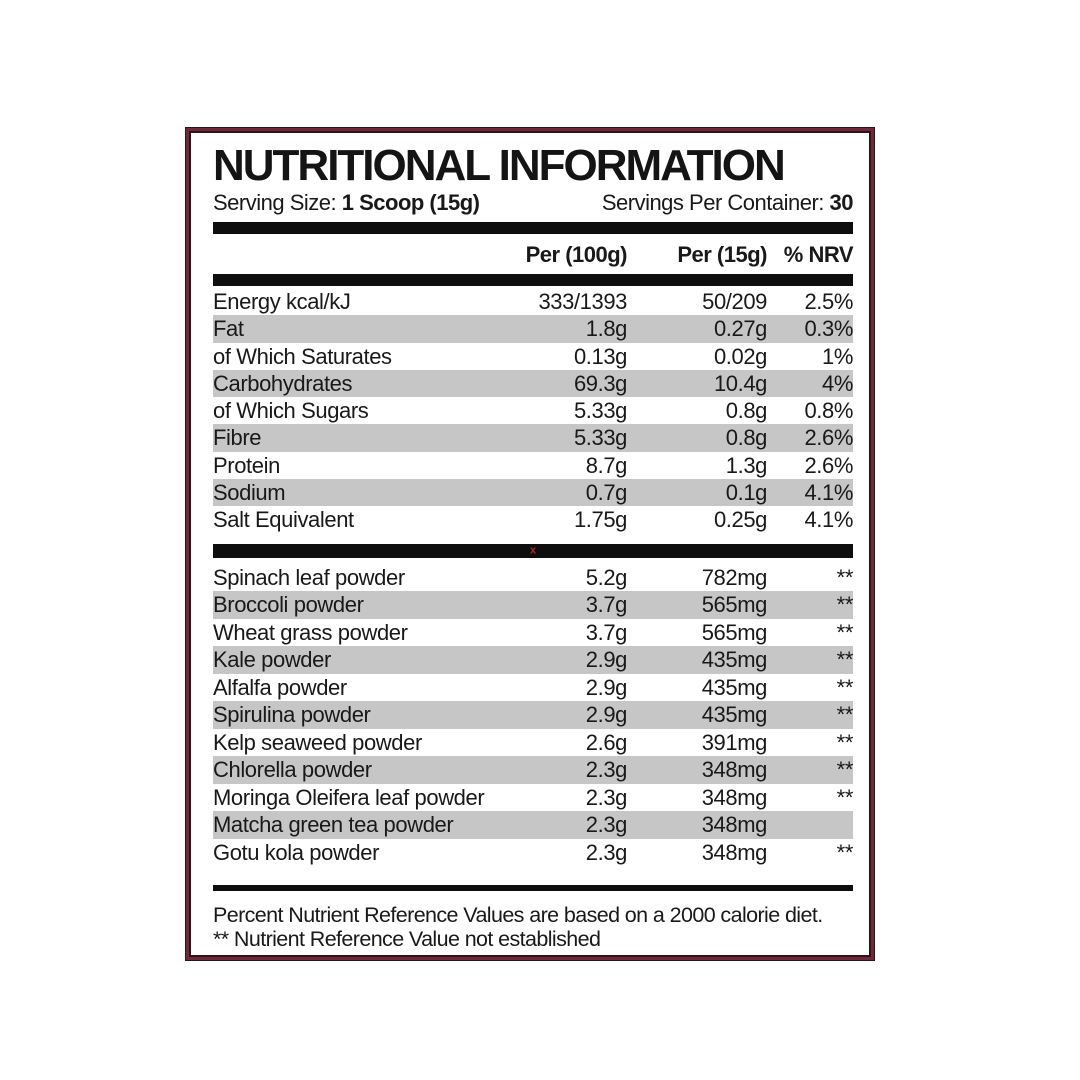 This screenshot has height=1080, width=1080. What do you see at coordinates (606, 329) in the screenshot?
I see `nutrient-per100g-value: 1.8g` at bounding box center [606, 329].